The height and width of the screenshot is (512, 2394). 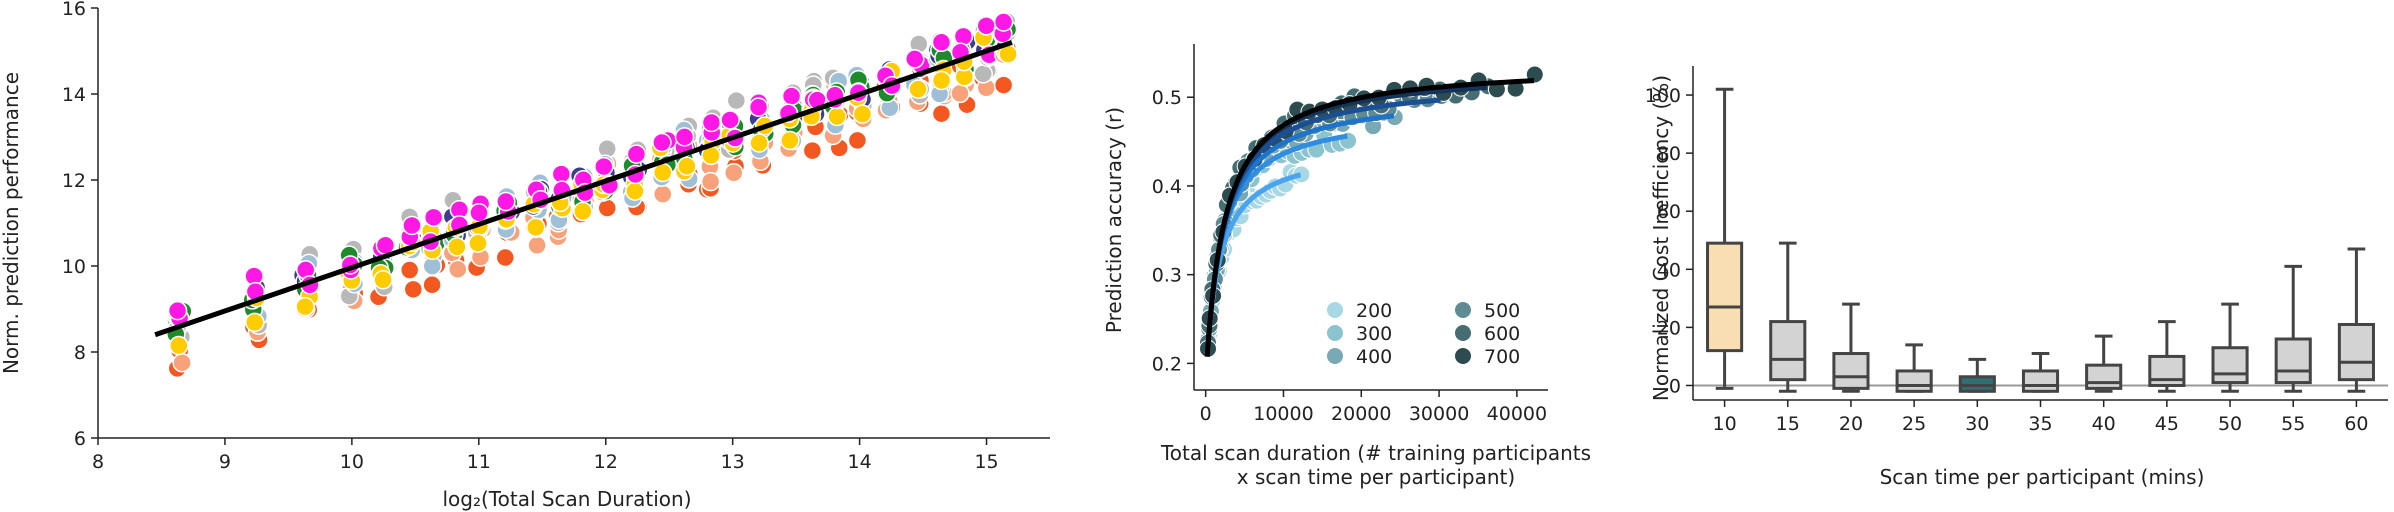 What do you see at coordinates (1663, 96) in the screenshot?
I see `y-tick-label: 100` at bounding box center [1663, 96].